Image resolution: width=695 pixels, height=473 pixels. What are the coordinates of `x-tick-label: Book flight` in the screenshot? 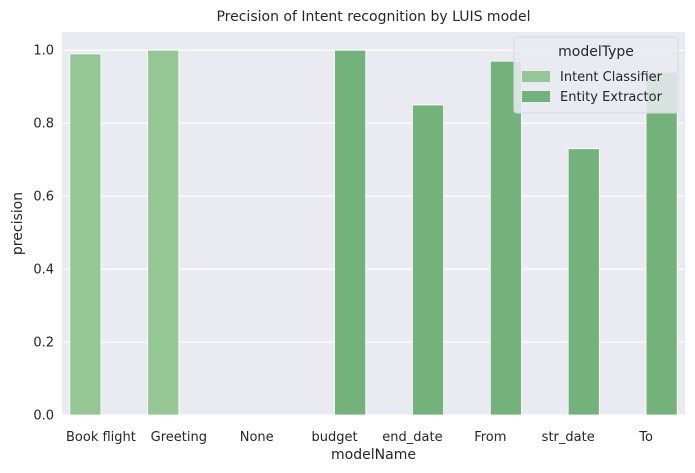 It's located at (101, 437).